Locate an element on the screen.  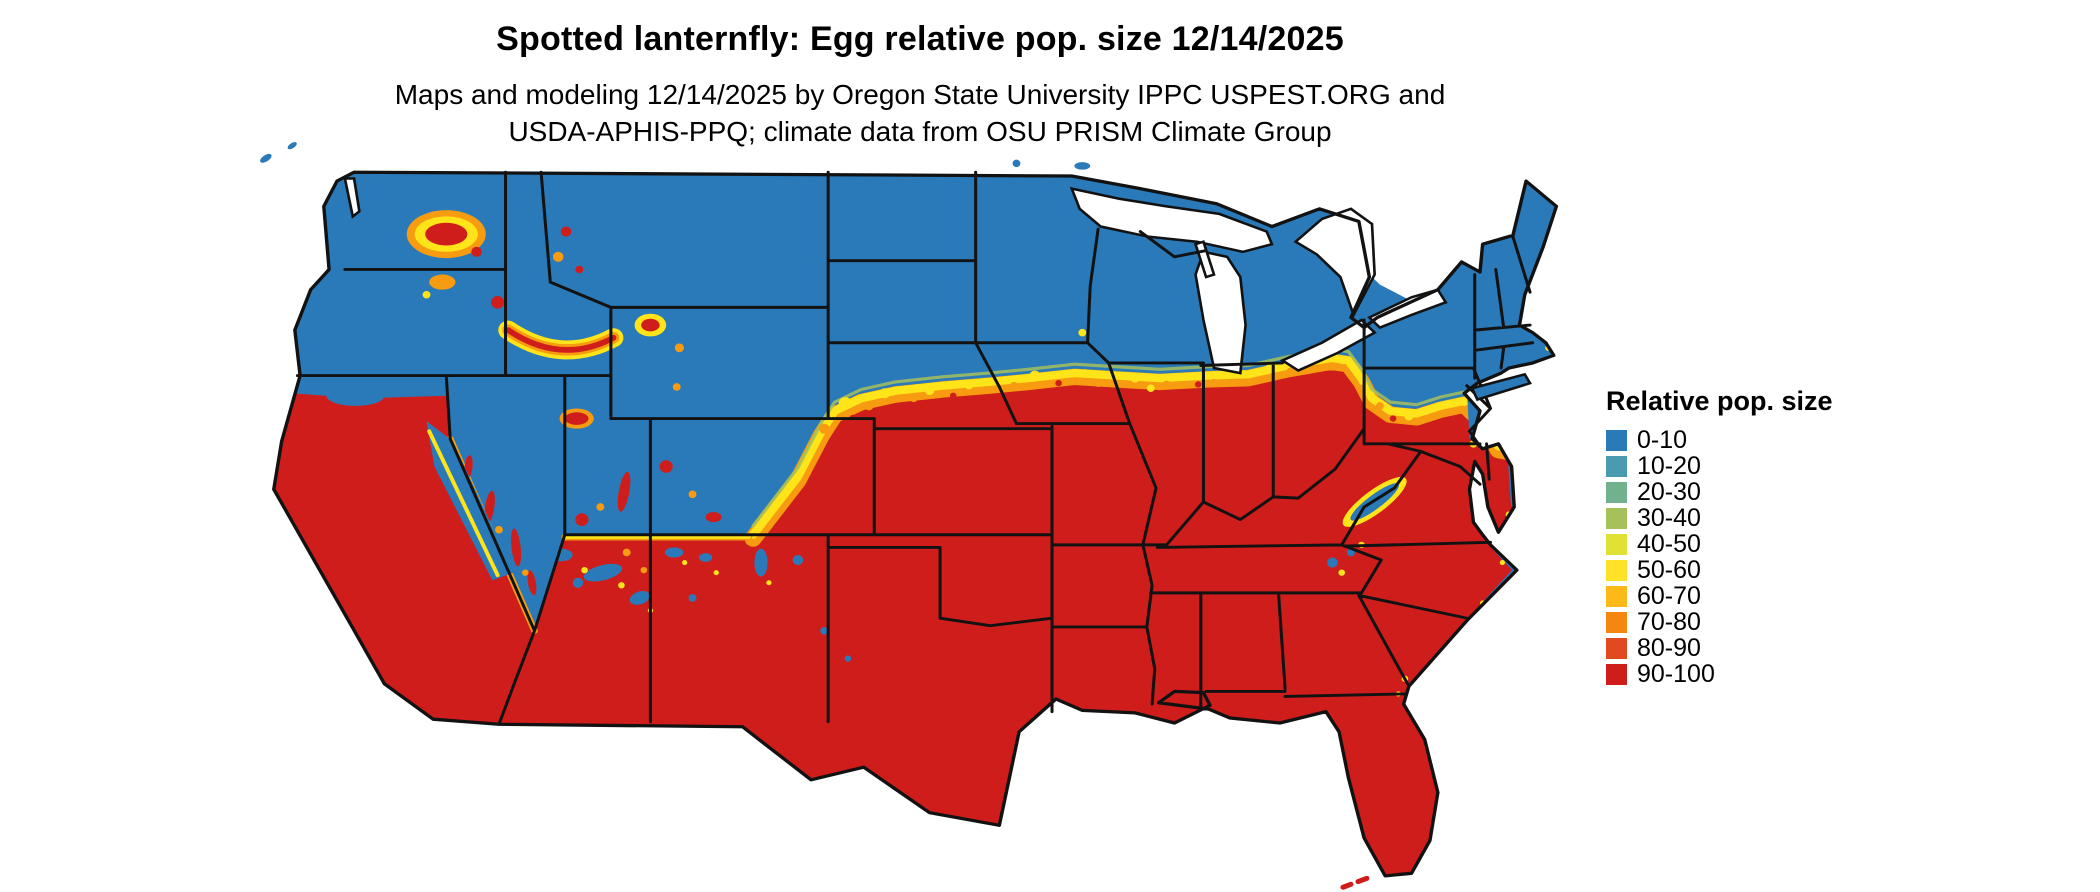
legend-label: 30-40 is located at coordinates (1669, 517).